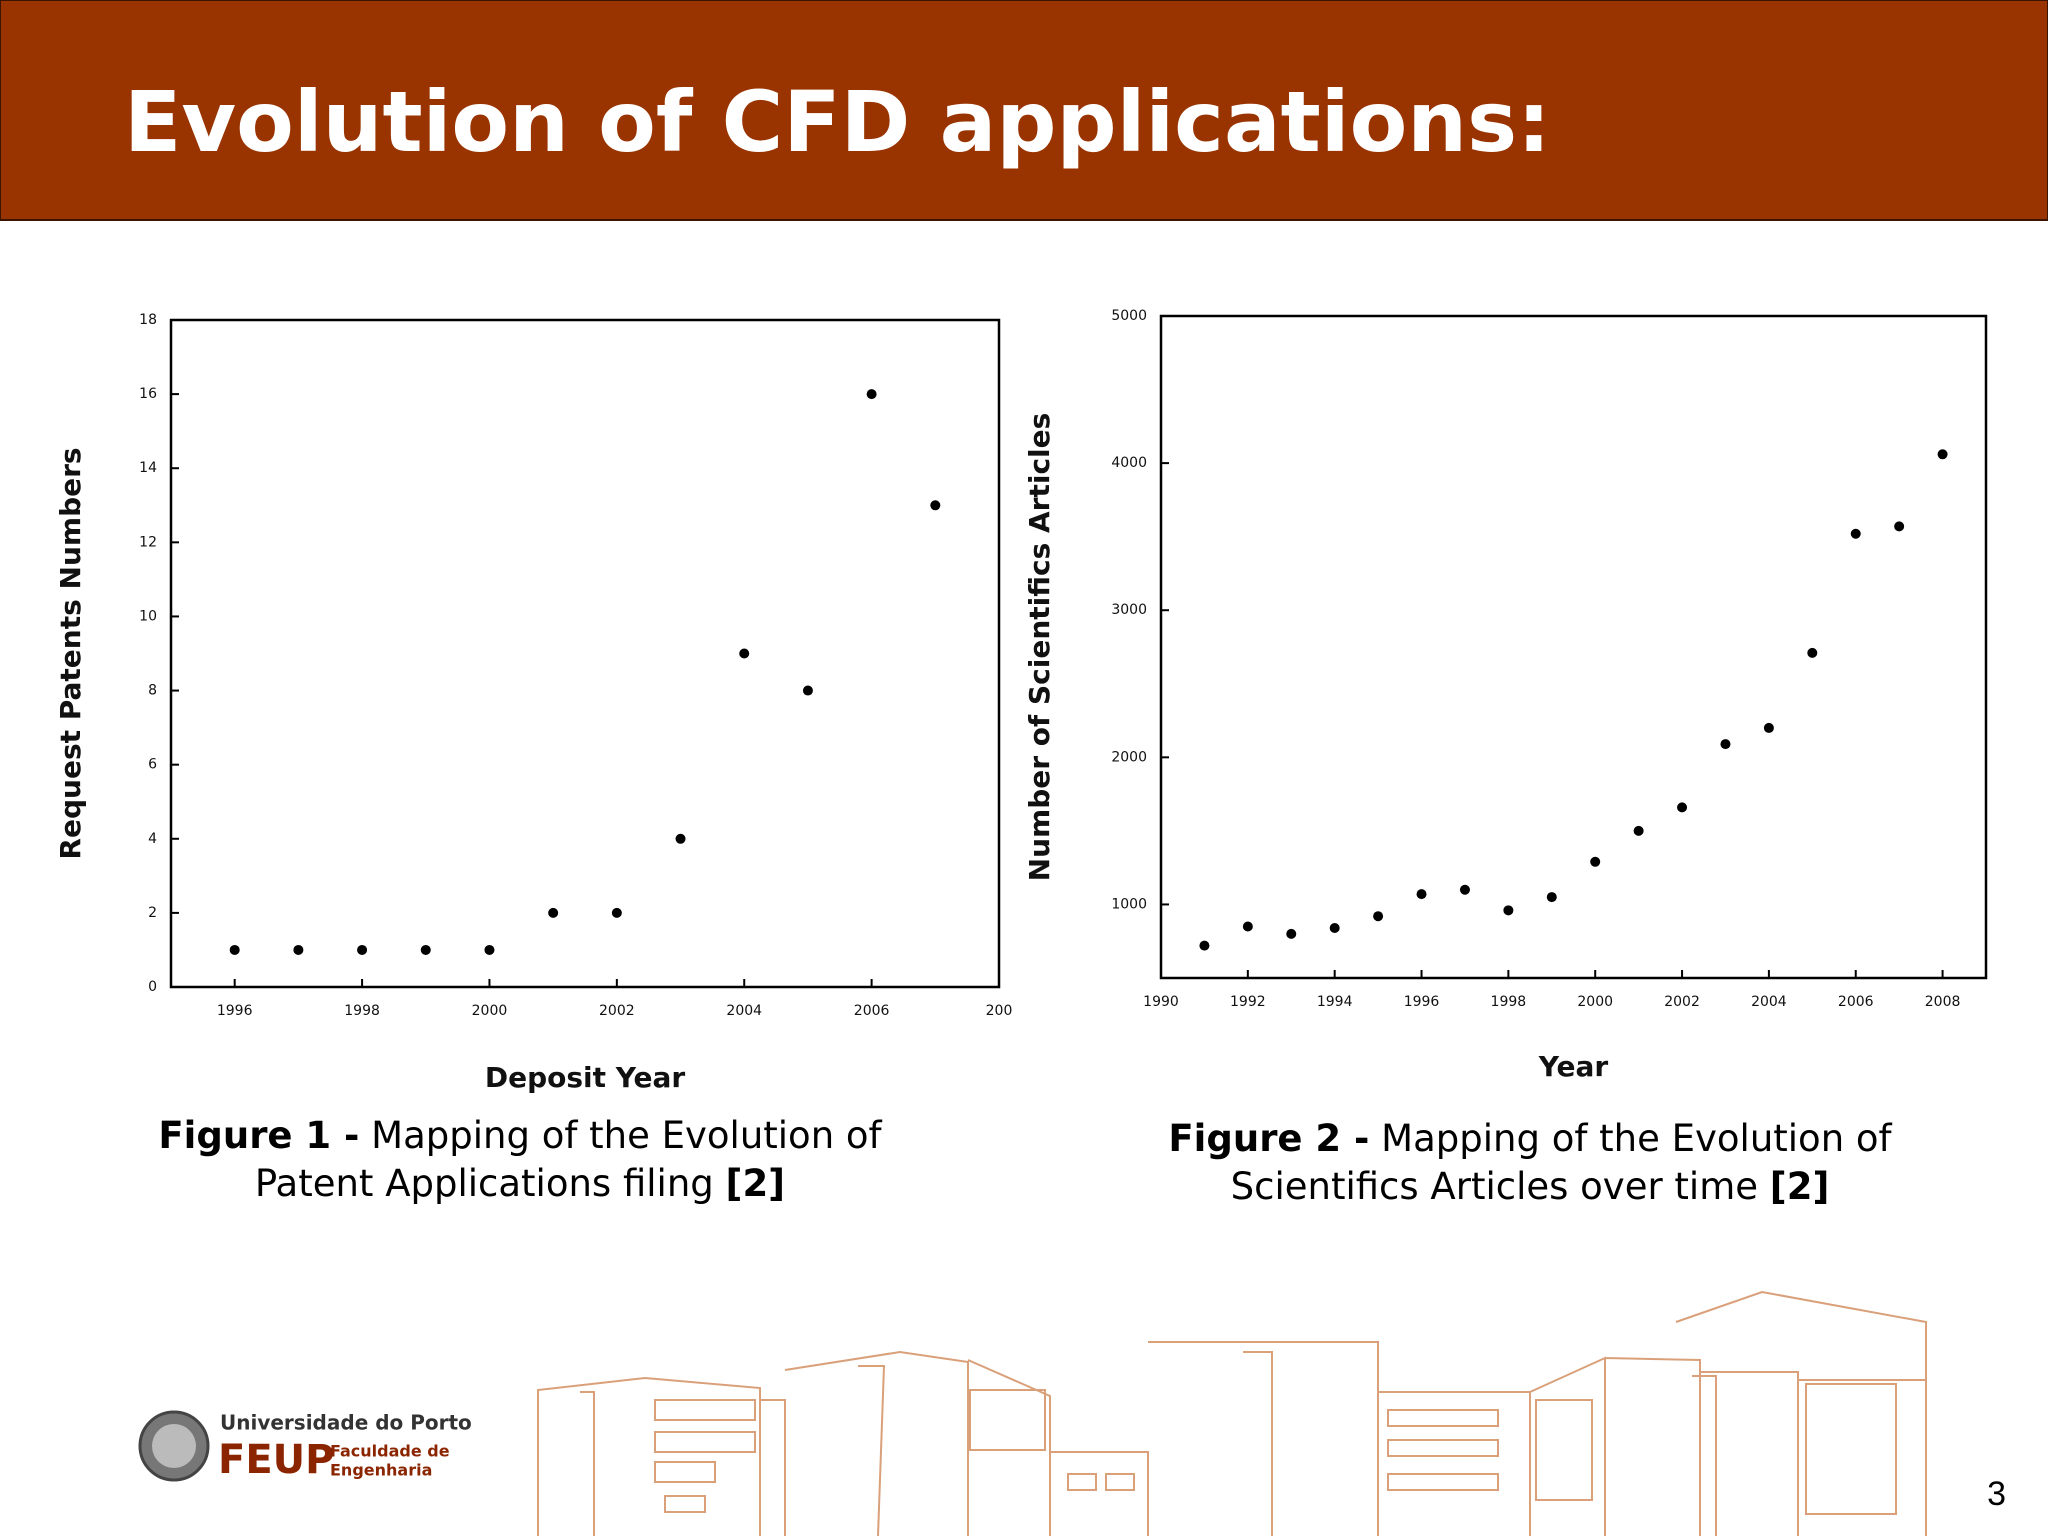 This screenshot has width=2048, height=1536. What do you see at coordinates (148, 394) in the screenshot?
I see `y-tick-label: 16` at bounding box center [148, 394].